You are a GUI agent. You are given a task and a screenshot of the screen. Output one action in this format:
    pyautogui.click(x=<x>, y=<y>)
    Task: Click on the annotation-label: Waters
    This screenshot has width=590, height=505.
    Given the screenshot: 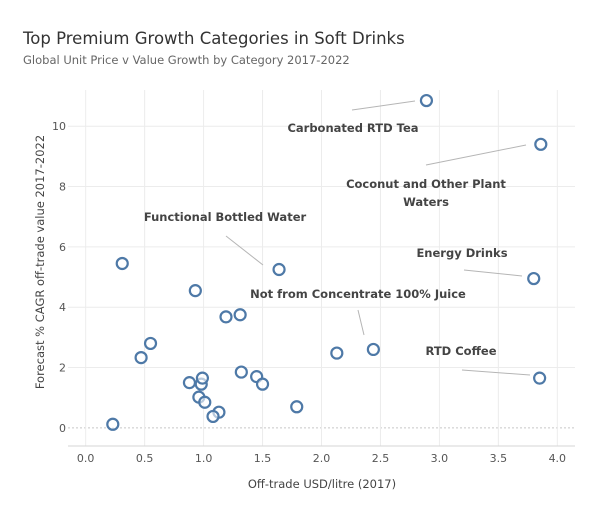 What is the action you would take?
    pyautogui.click(x=426, y=202)
    